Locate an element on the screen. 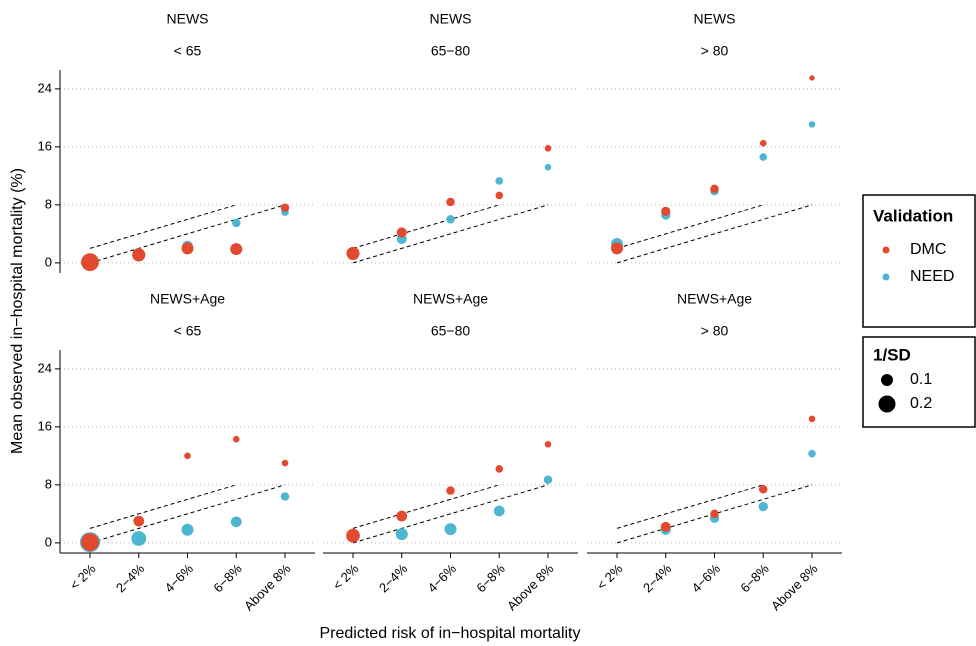 This screenshot has width=976, height=646. x-axis-title: Predicted risk of in−hospital mortality is located at coordinates (450, 633).